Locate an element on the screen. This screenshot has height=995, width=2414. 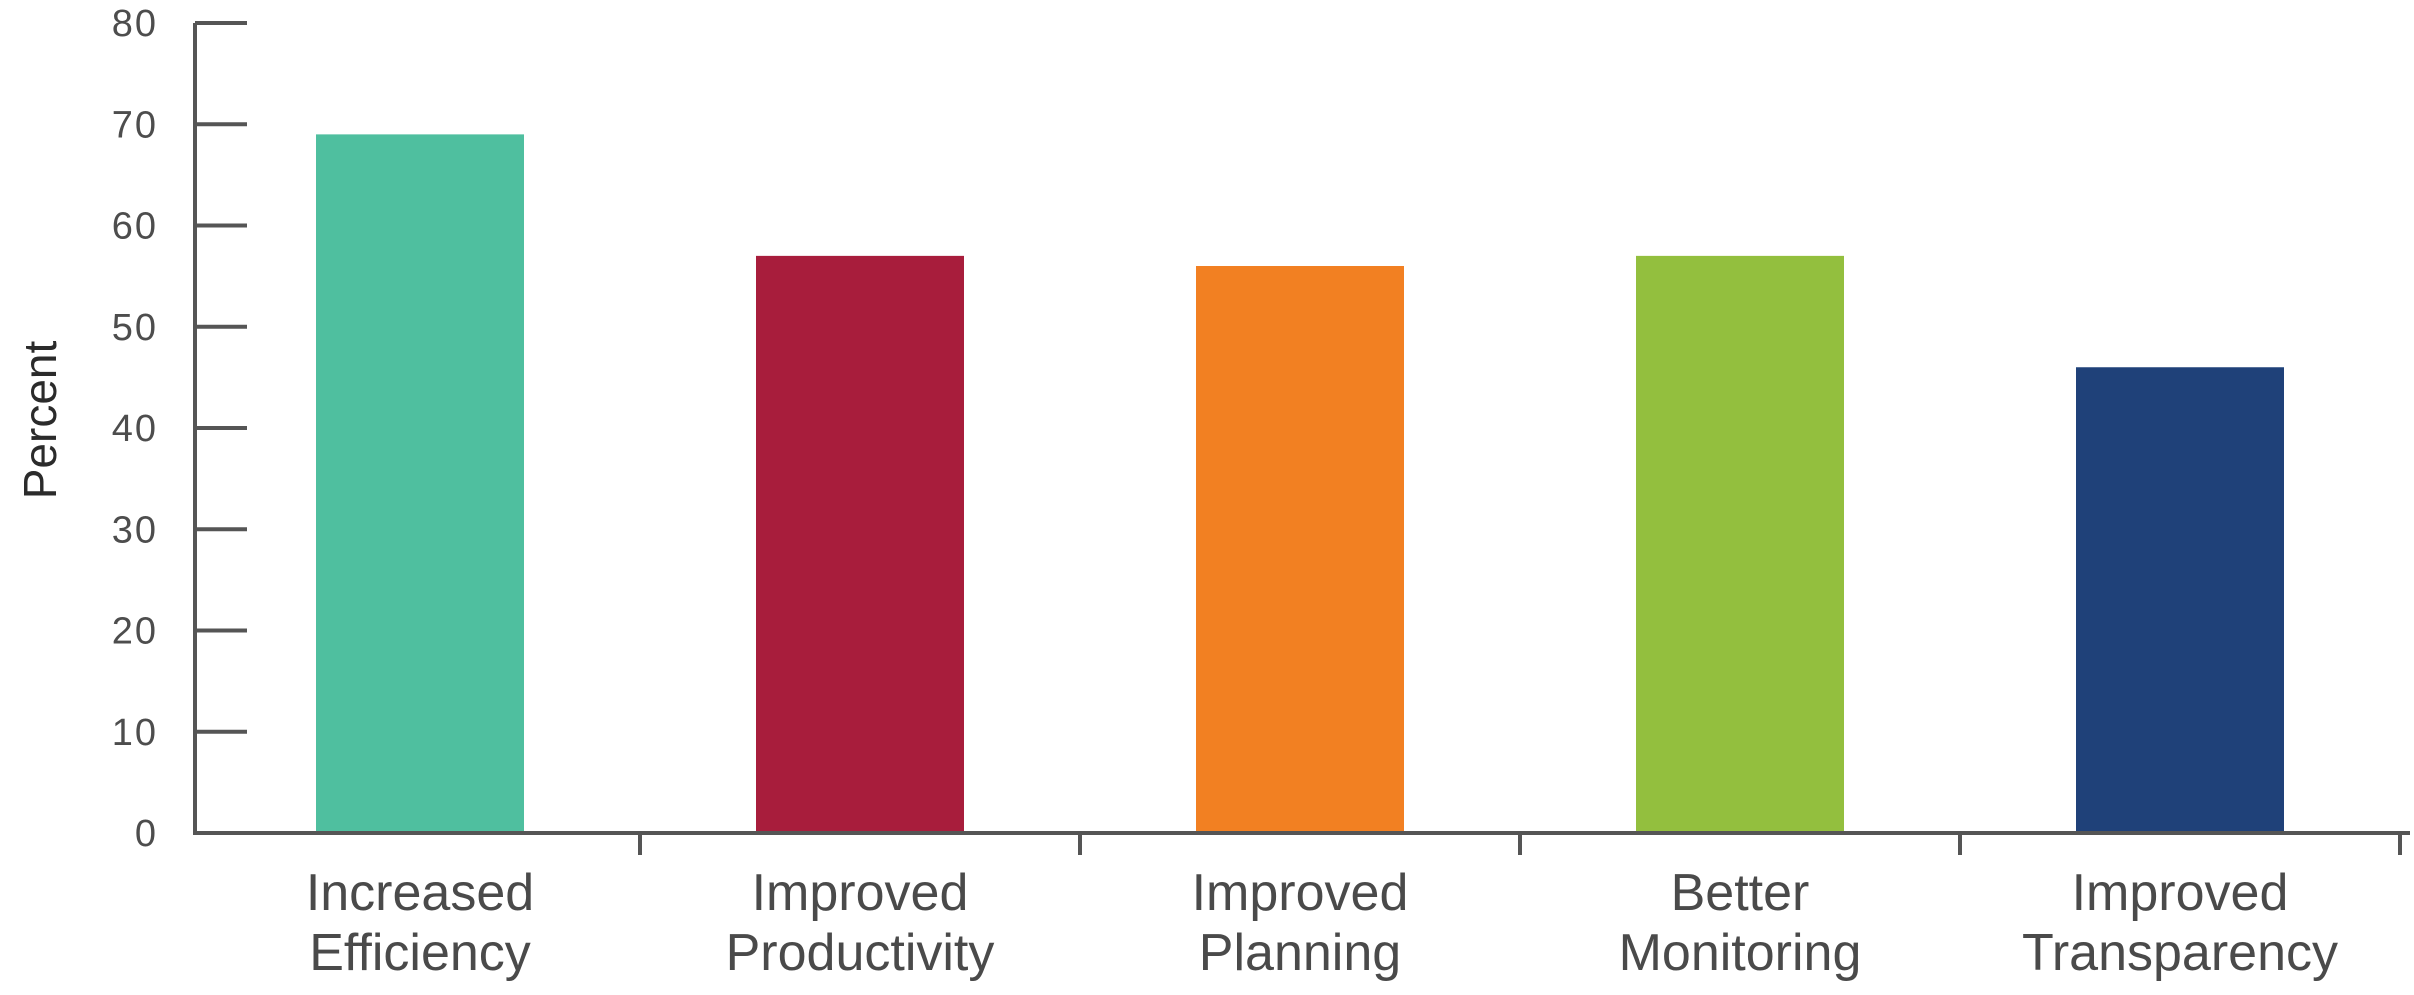
x-tick-label: Better Monitoring is located at coordinates (1740, 923).